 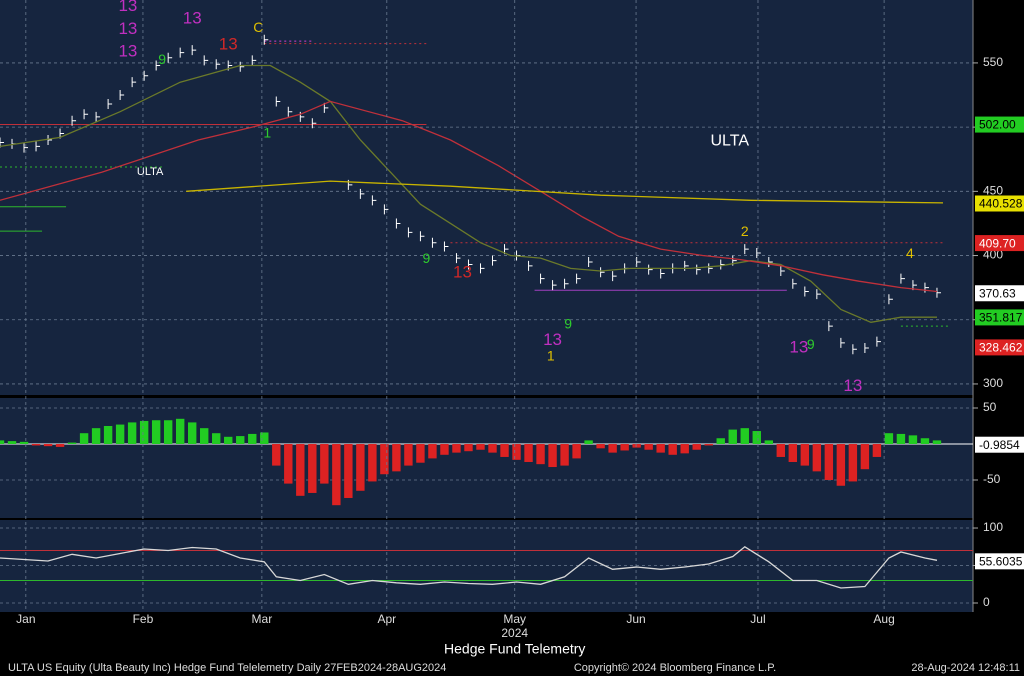 I want to click on footer-center: Copyright© 2024 Bloomberg Finance L.P., so click(x=675, y=668).